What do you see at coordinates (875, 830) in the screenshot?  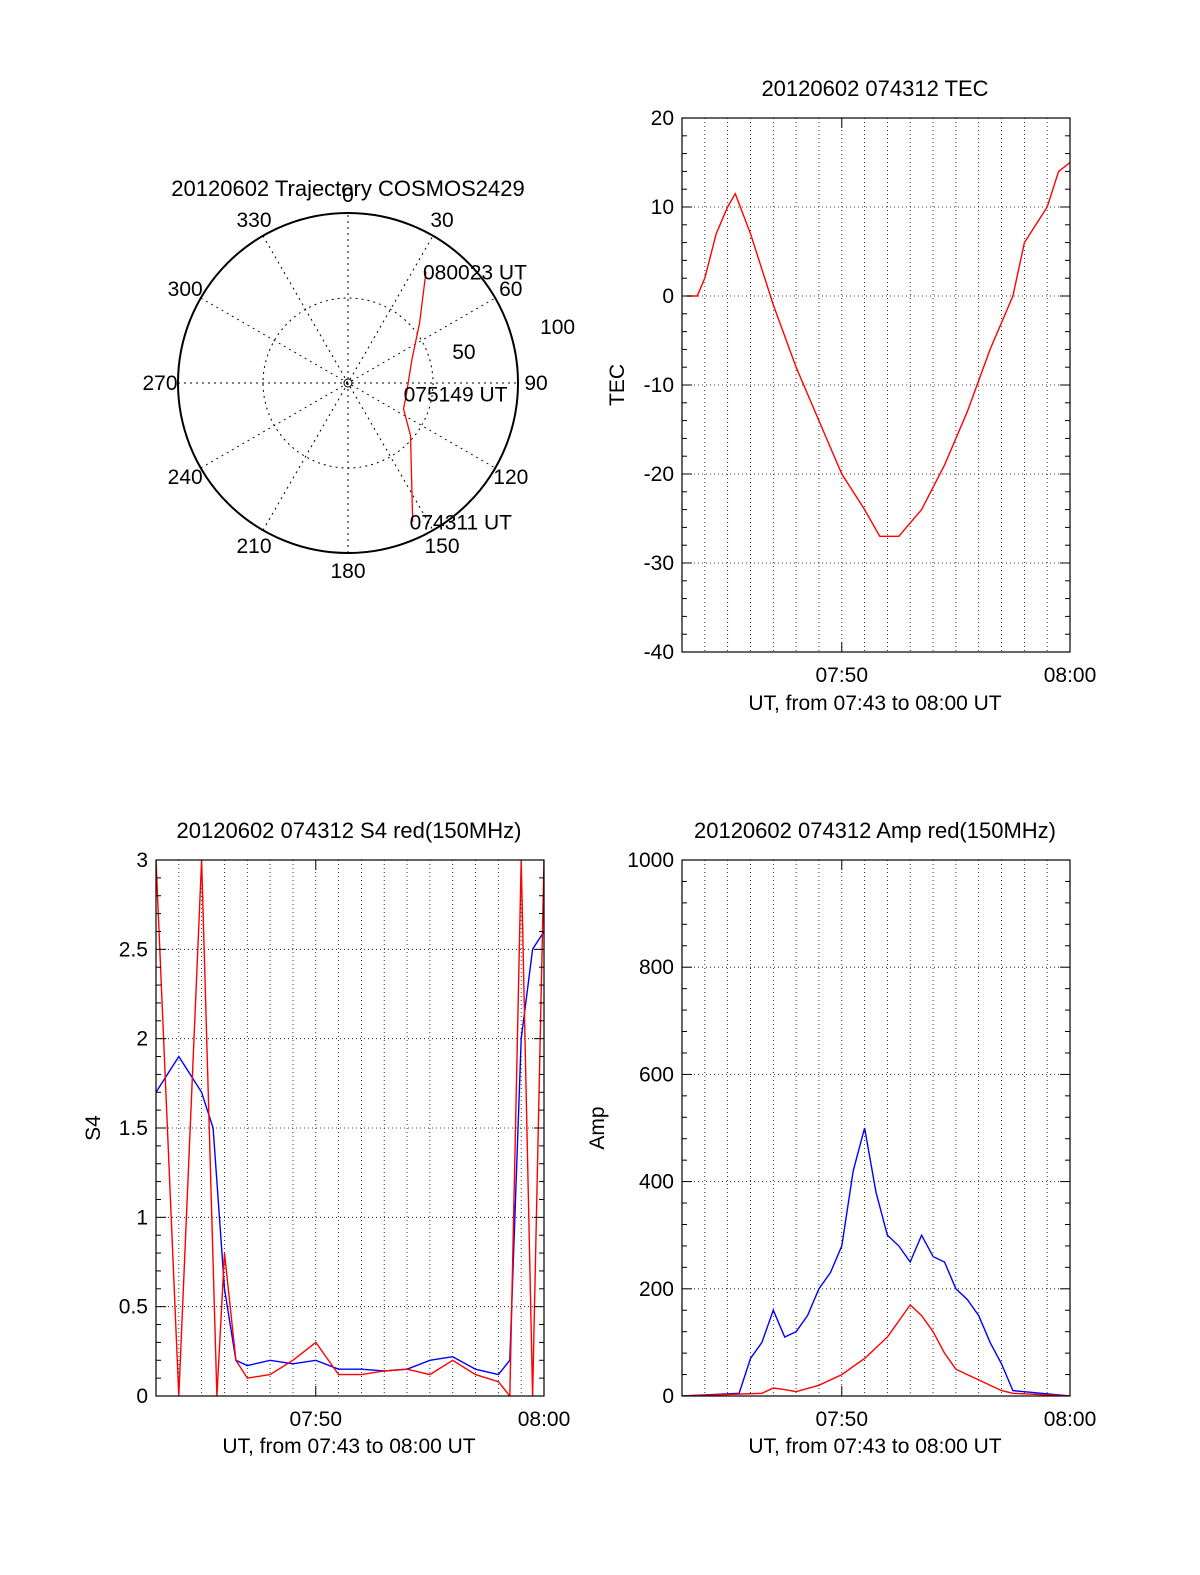 I see `amp-title: 20120602 074312 Amp red(150MHz)` at bounding box center [875, 830].